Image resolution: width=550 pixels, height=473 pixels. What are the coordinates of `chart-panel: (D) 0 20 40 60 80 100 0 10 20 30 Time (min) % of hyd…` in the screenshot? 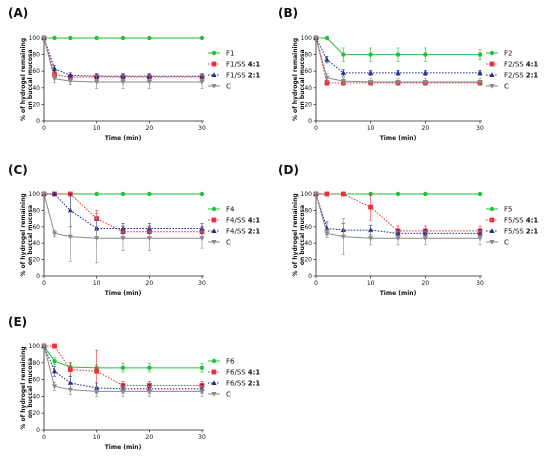 It's located at (408, 230).